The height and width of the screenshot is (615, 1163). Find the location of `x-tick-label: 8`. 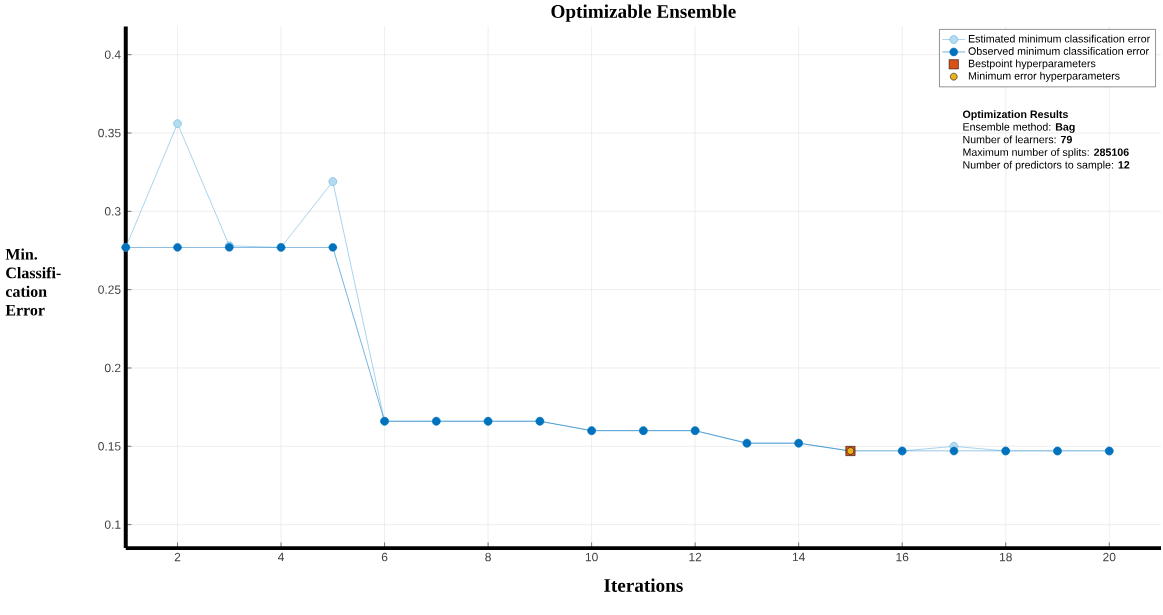

x-tick-label: 8 is located at coordinates (488, 557).